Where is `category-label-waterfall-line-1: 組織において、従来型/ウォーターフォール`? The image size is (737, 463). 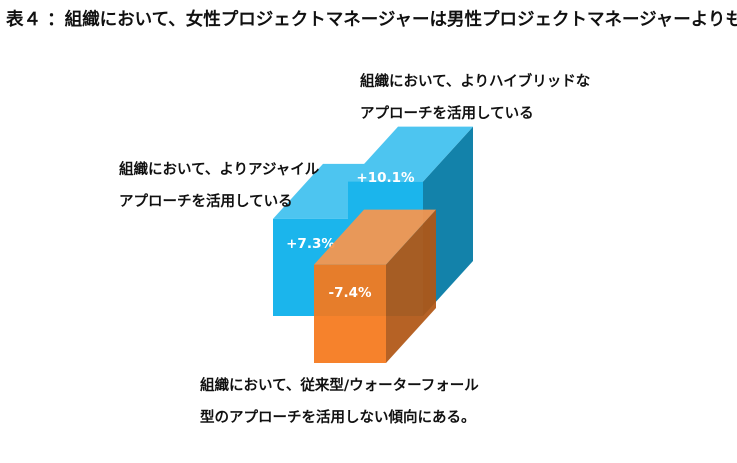
category-label-waterfall-line-1: 組織において、従来型/ウォーターフォール is located at coordinates (339, 386).